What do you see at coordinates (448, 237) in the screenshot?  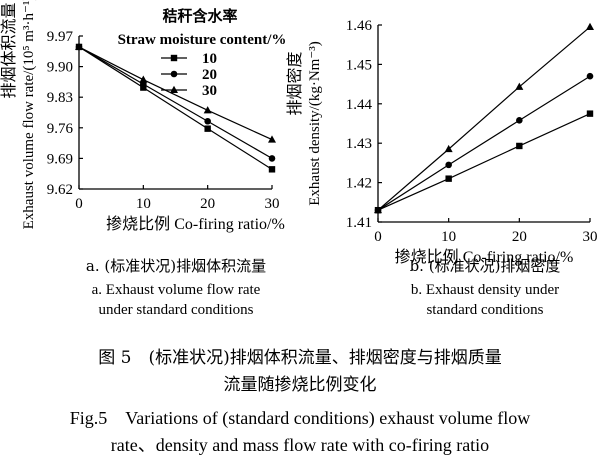 I see `x-tick-label-b: 10` at bounding box center [448, 237].